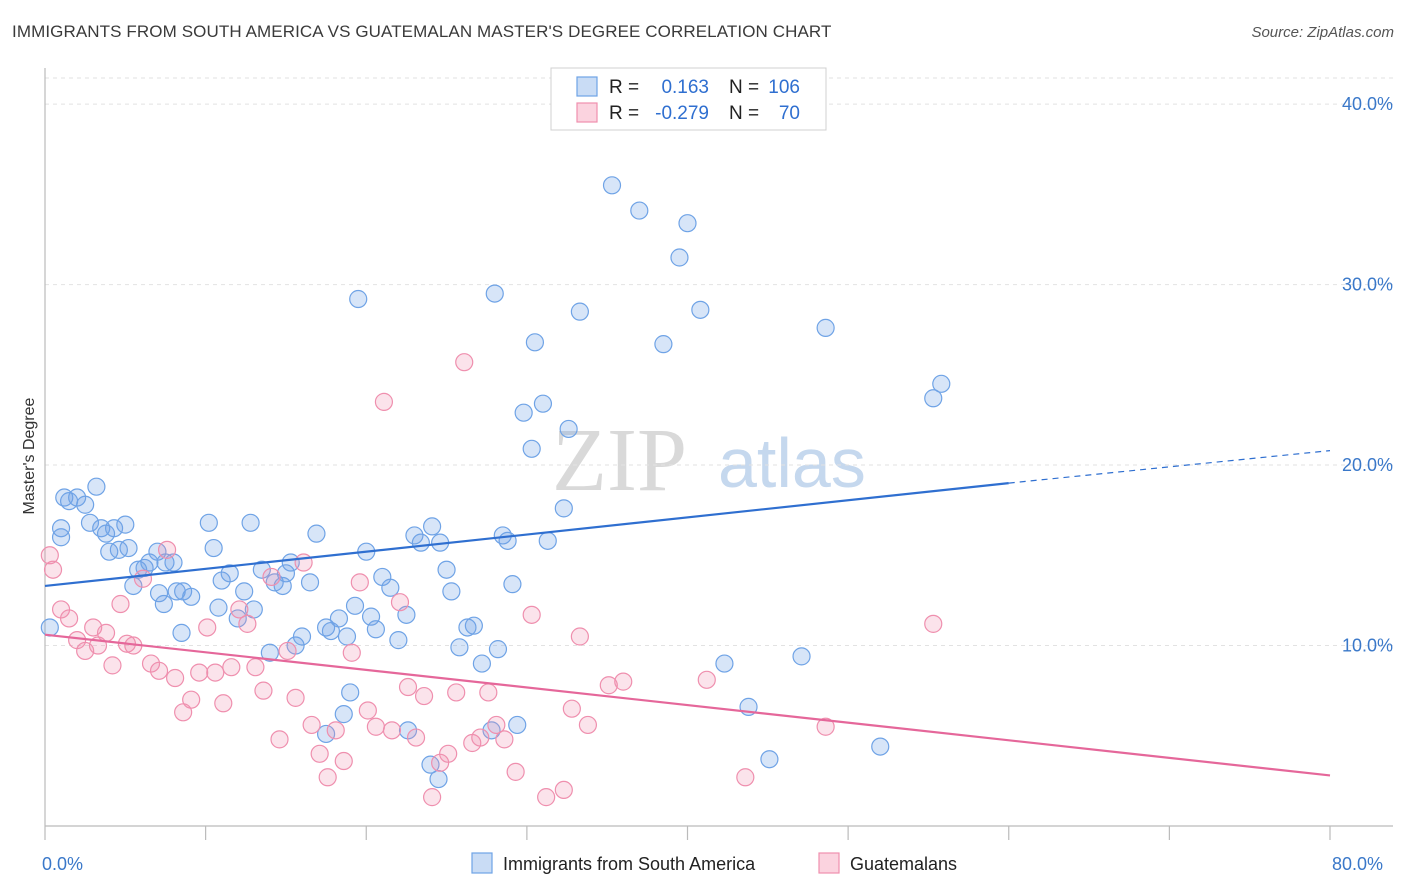  What do you see at coordinates (624, 113) in the screenshot?
I see `legend-r-label-2: R =` at bounding box center [624, 113].